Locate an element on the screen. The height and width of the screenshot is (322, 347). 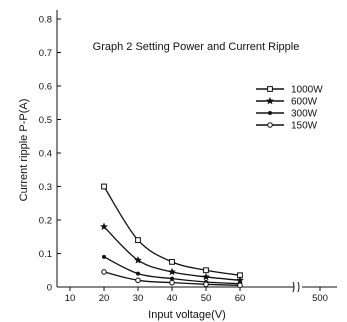
x-tick-label: 50 is located at coordinates (206, 298).